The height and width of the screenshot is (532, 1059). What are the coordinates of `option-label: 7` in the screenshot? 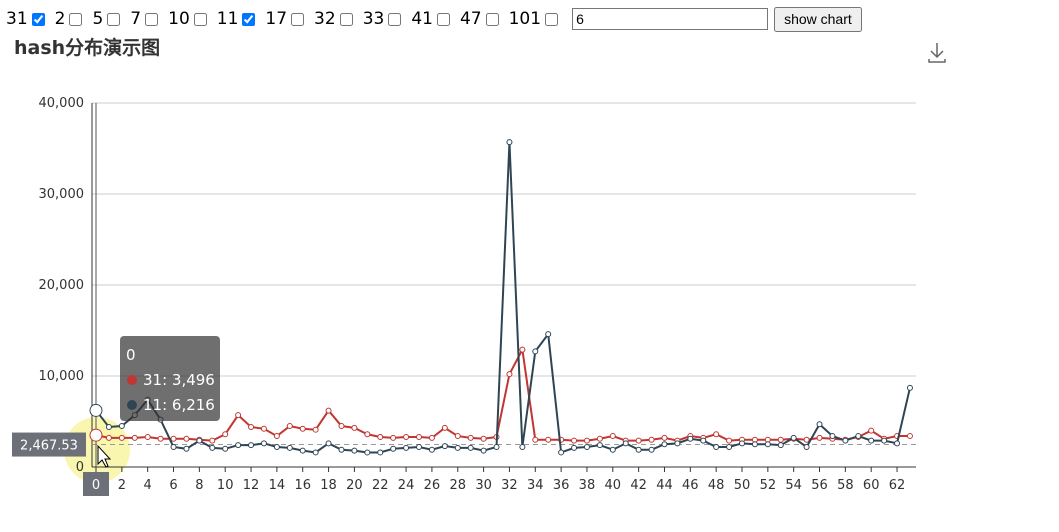 It's located at (136, 19).